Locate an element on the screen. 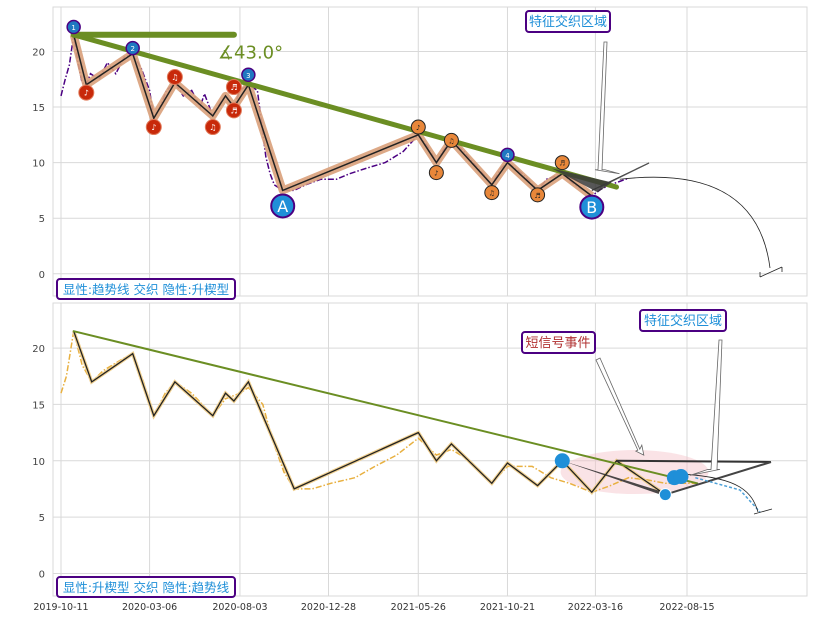 The image size is (813, 617). caption-text: 显性:趋势线 交织 隐性:升楔型 is located at coordinates (146, 289).